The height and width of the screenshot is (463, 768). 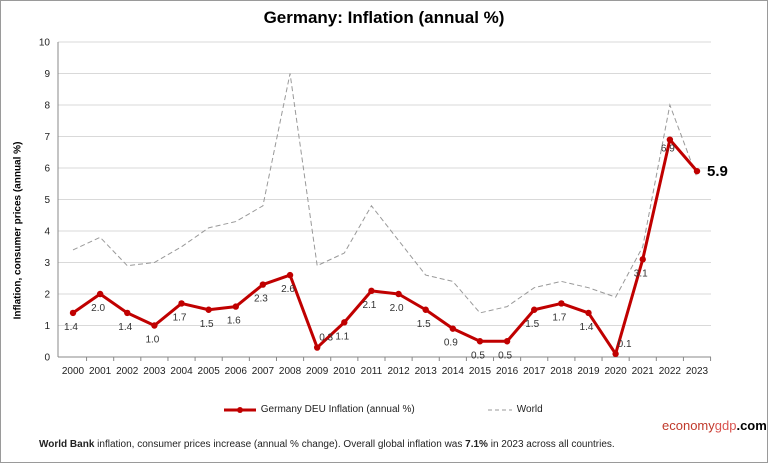 What do you see at coordinates (500, 410) in the screenshot?
I see `legend-world-swatch` at bounding box center [500, 410].